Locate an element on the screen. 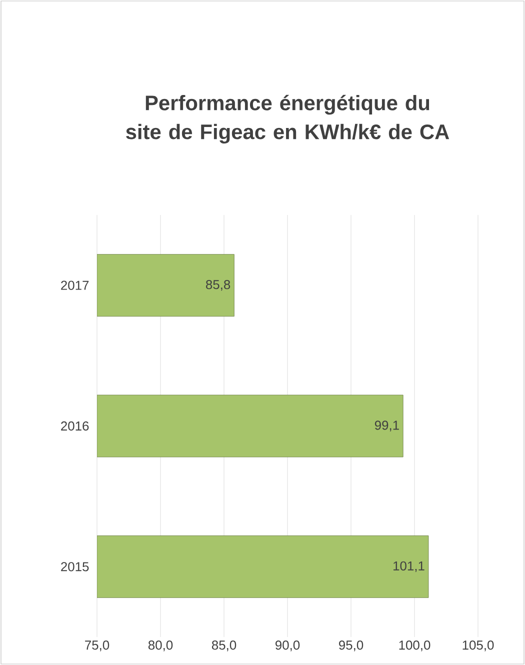  y-tick-label: 2015 is located at coordinates (75, 567).